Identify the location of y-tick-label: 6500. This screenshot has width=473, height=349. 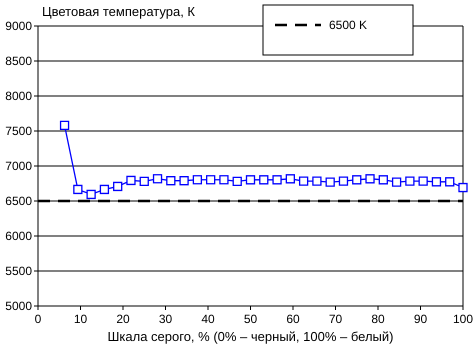
(18, 201).